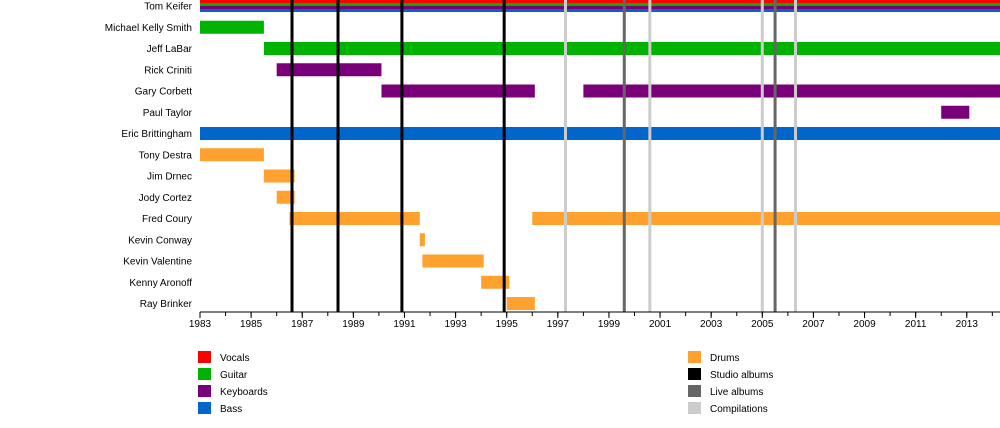  What do you see at coordinates (864, 324) in the screenshot?
I see `x-tick-label: 2009` at bounding box center [864, 324].